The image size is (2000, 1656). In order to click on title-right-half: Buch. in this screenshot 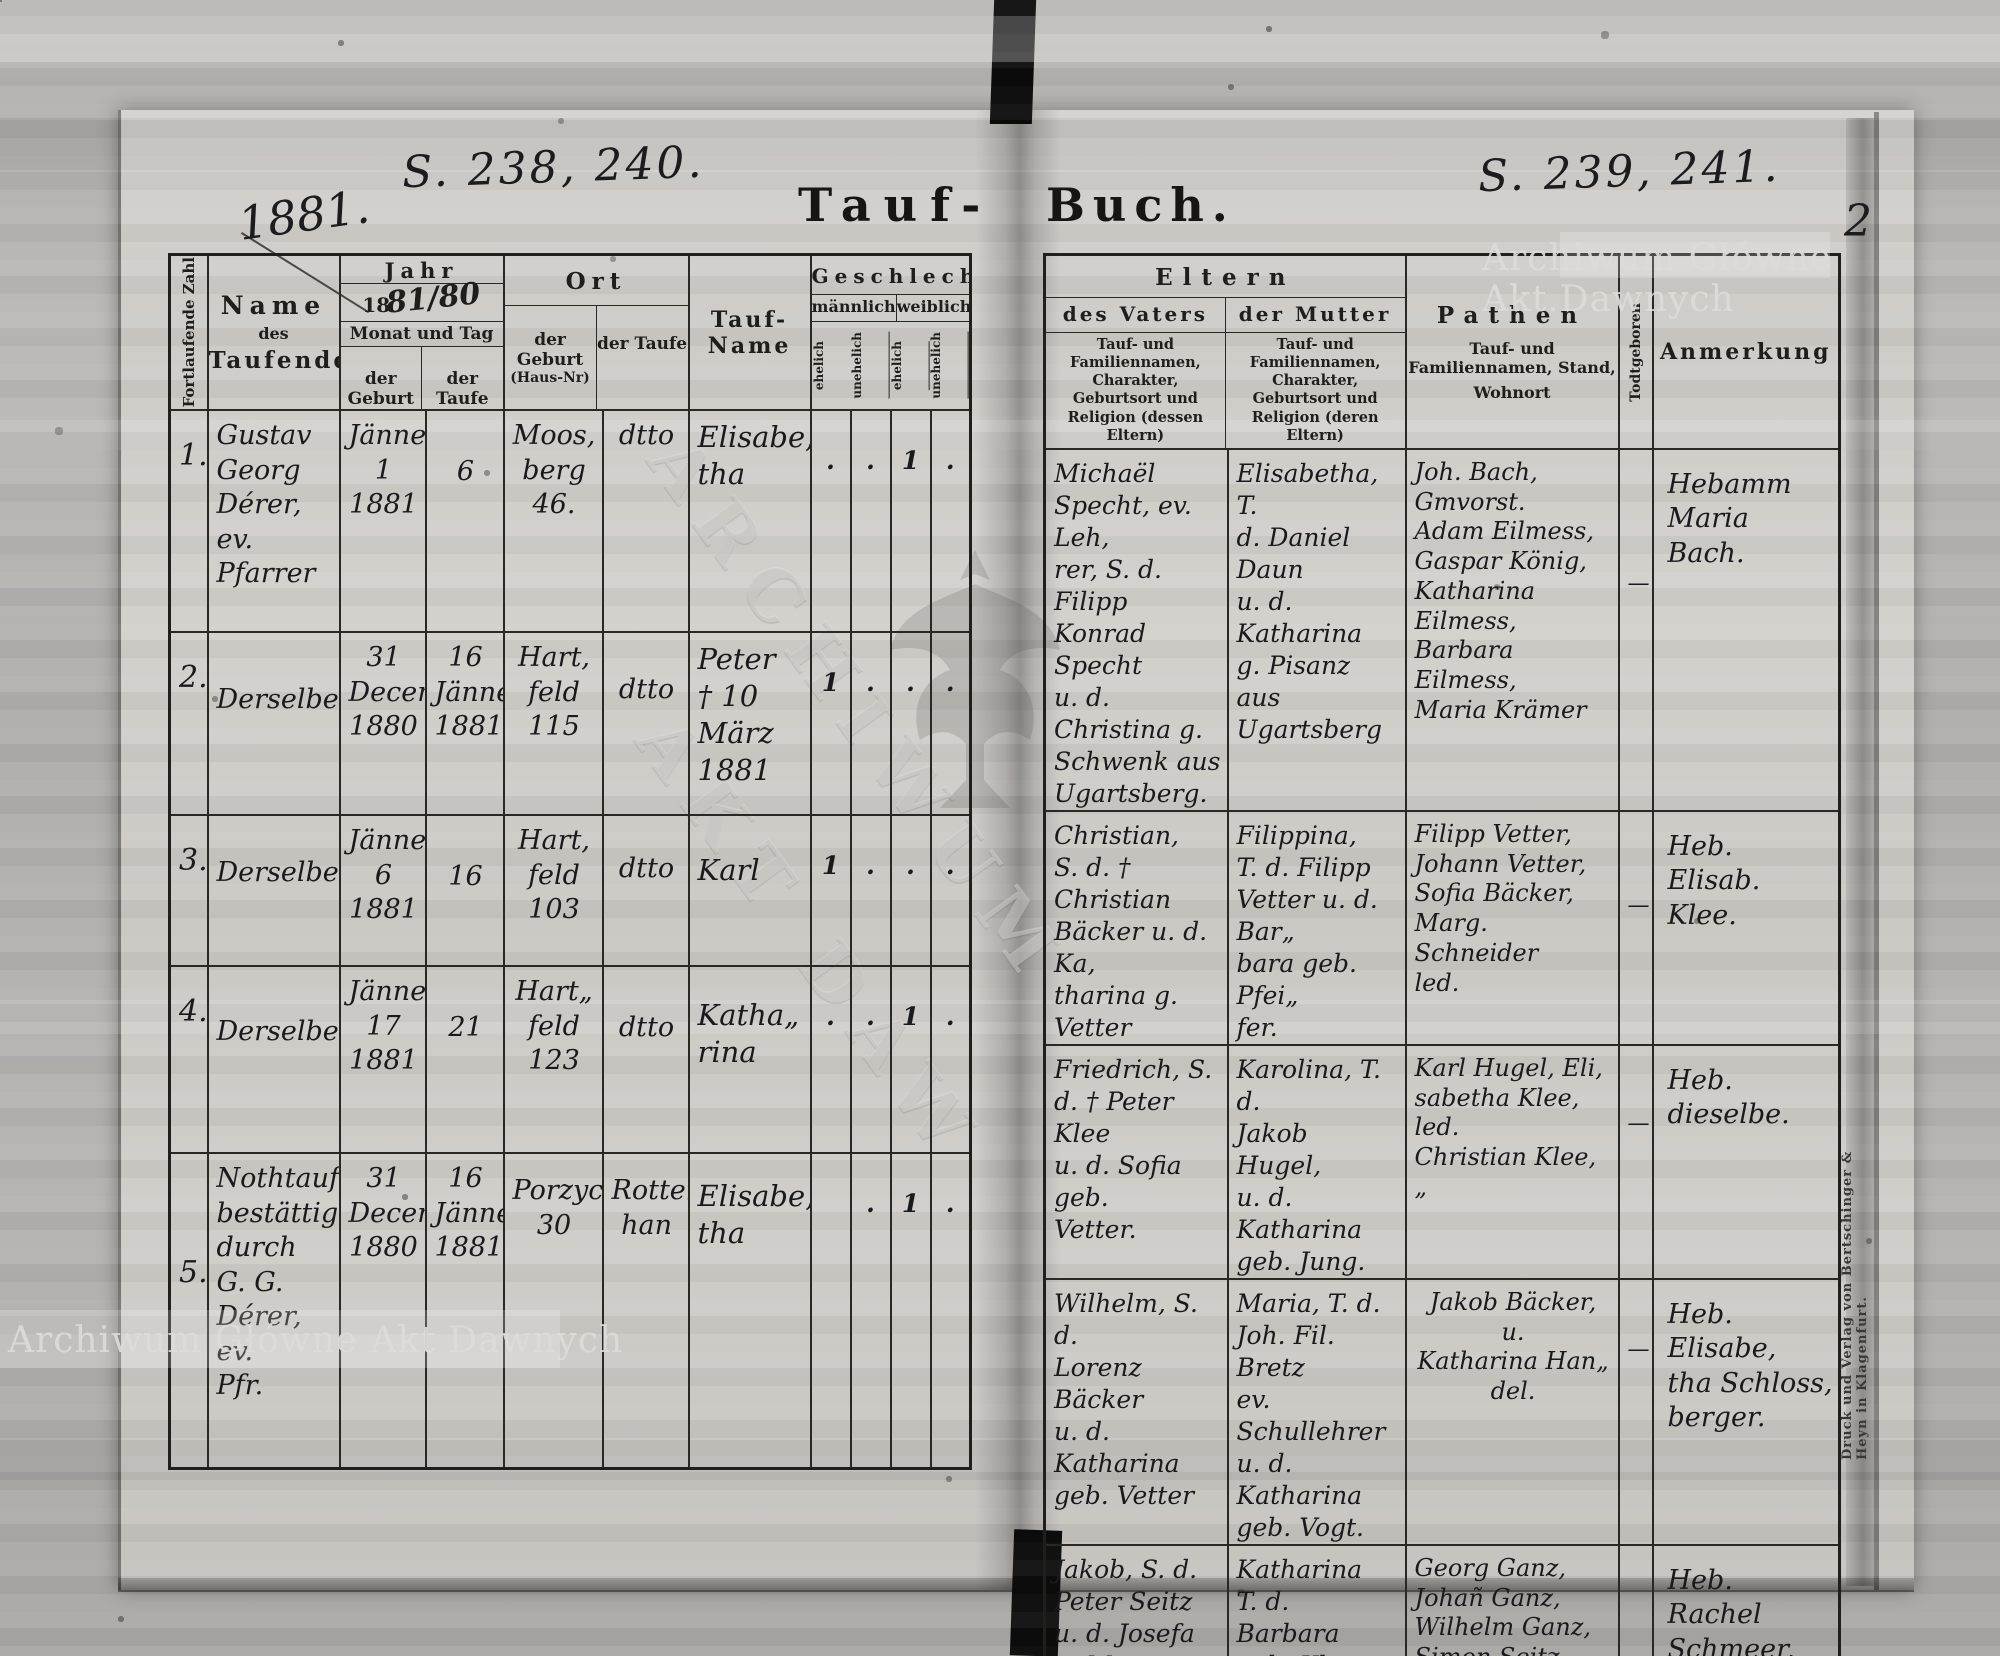, I will do `click(1141, 205)`.